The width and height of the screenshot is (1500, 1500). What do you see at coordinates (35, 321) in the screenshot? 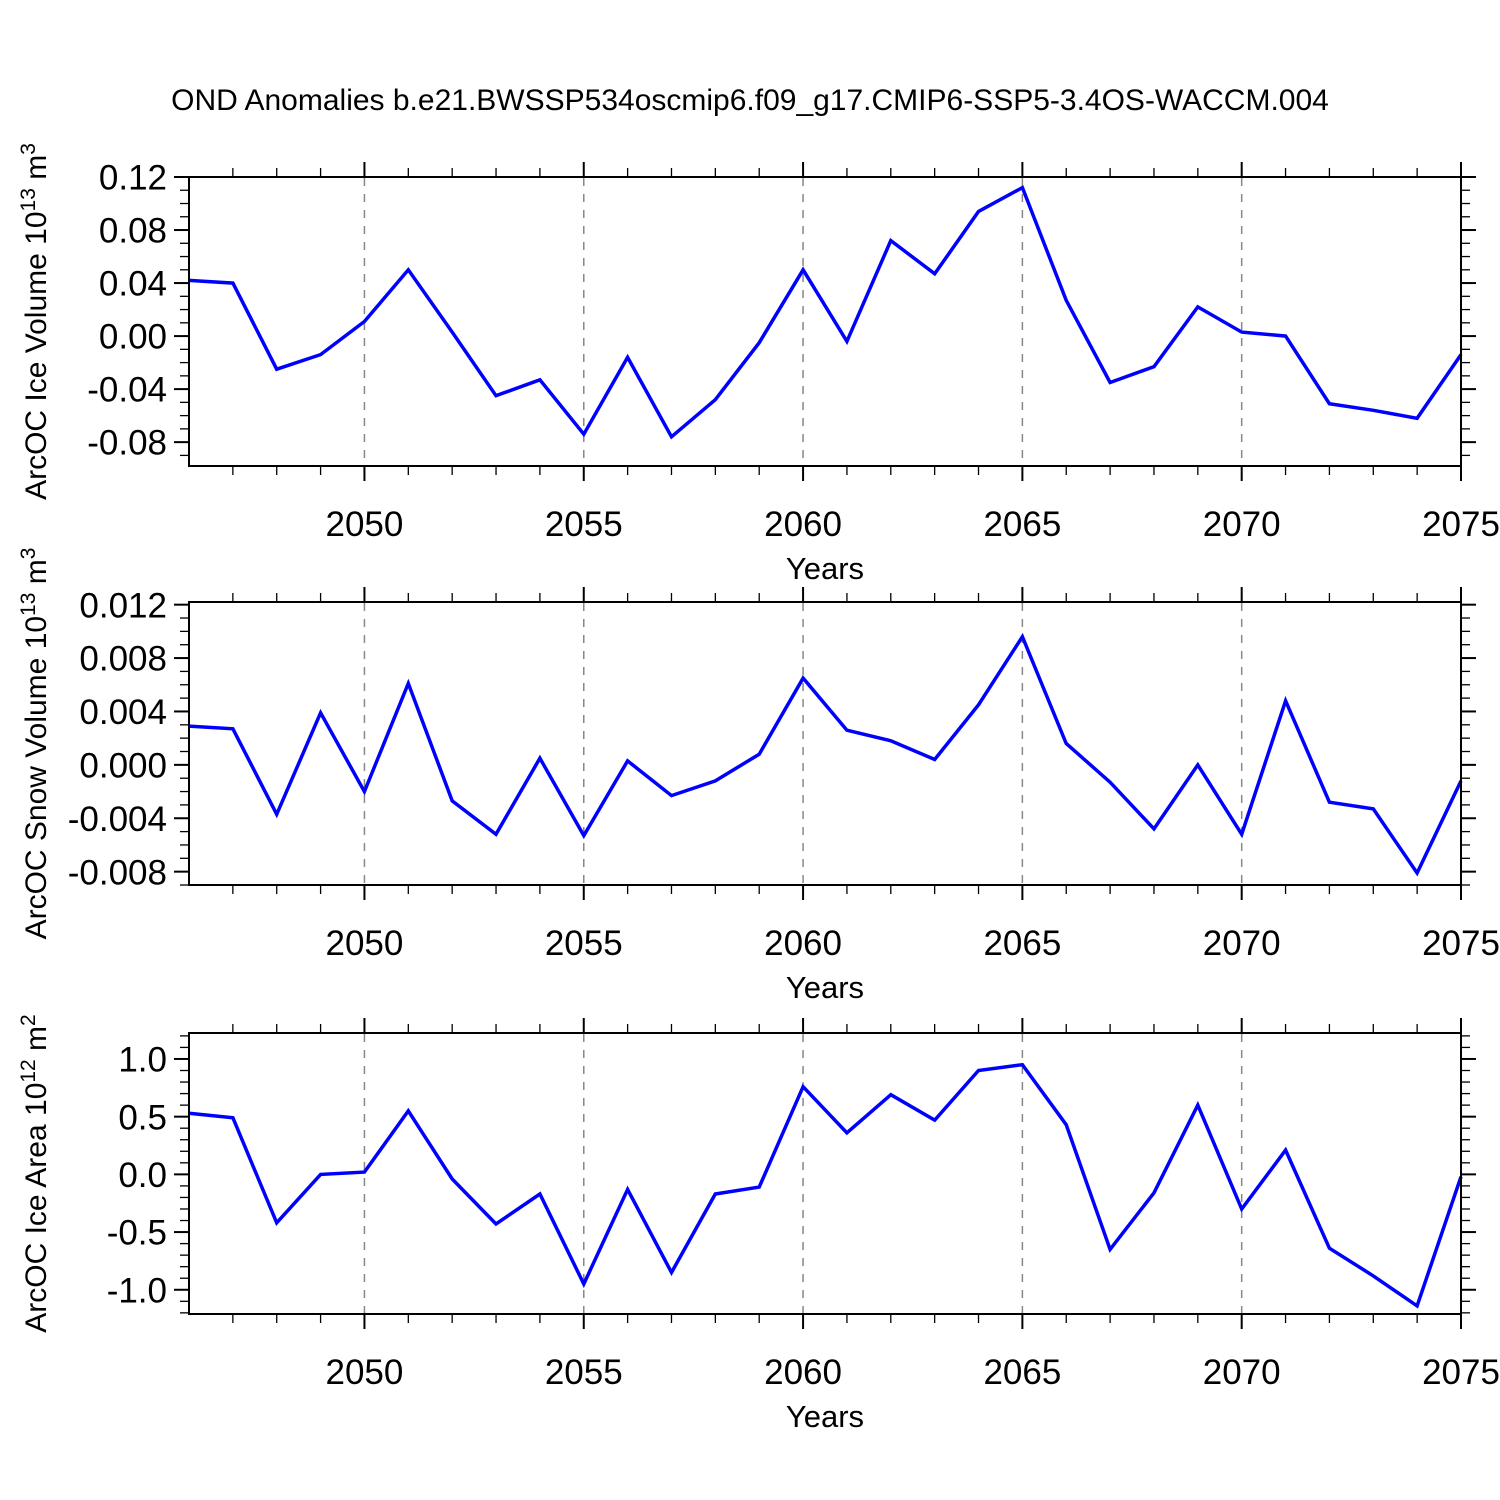
I see `y-axis-title: ArcOC Ice Volume 1013 m3` at bounding box center [35, 321].